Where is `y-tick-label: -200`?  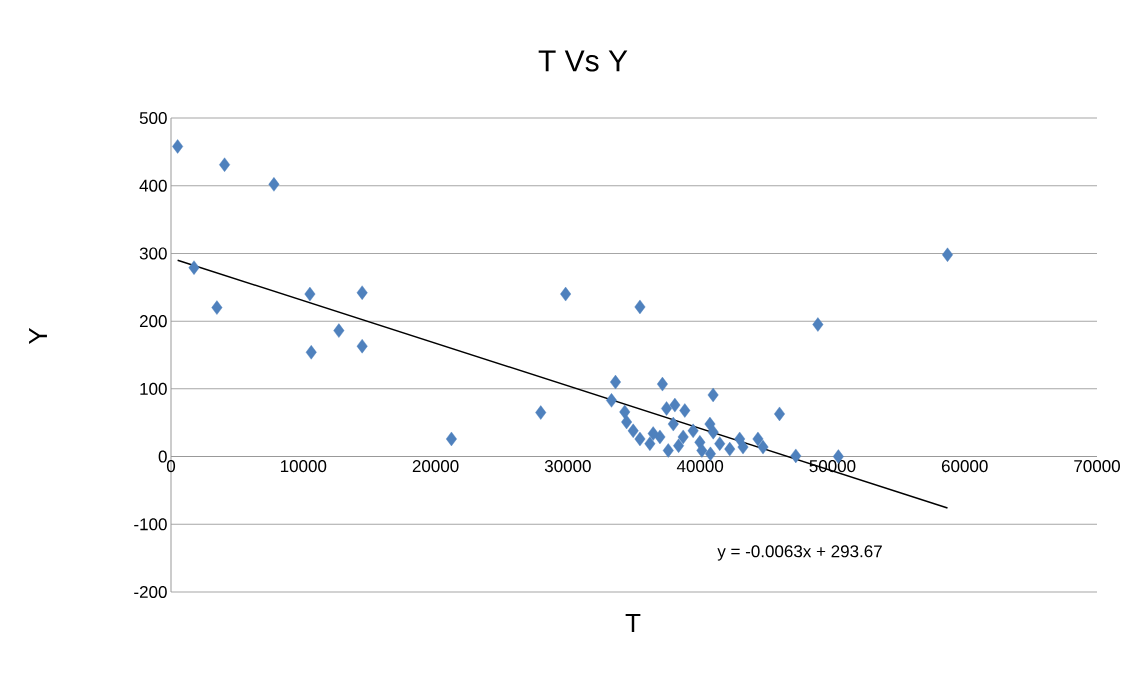
y-tick-label: -200 is located at coordinates (150, 592).